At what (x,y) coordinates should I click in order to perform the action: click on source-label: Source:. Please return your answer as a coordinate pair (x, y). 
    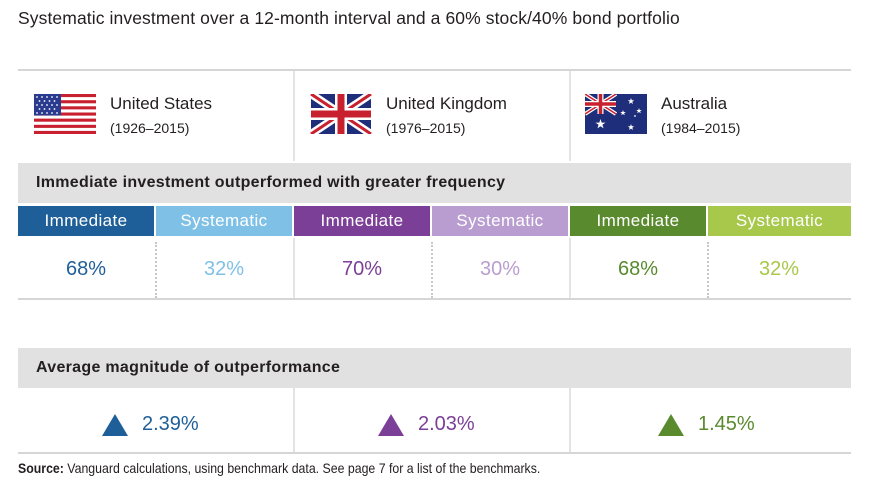
    Looking at the image, I should click on (41, 468).